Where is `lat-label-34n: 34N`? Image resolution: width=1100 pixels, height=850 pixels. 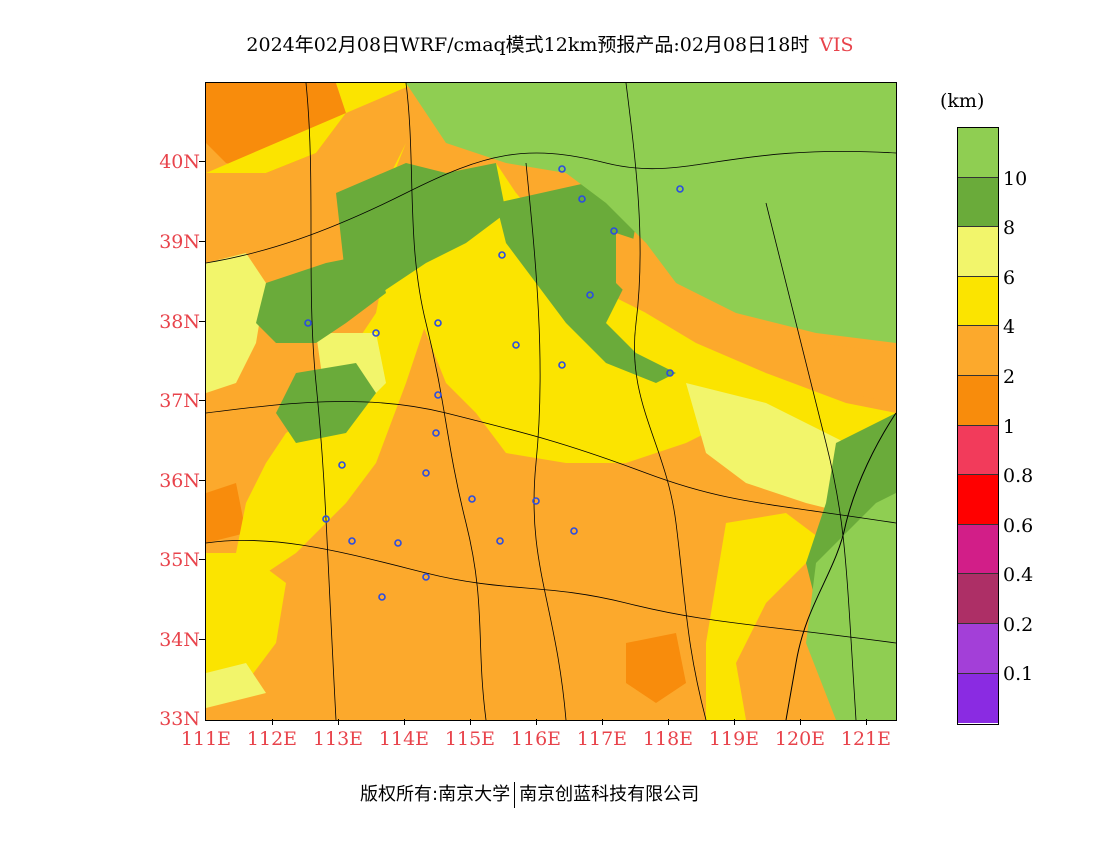
lat-label-34n: 34N is located at coordinates (179, 640).